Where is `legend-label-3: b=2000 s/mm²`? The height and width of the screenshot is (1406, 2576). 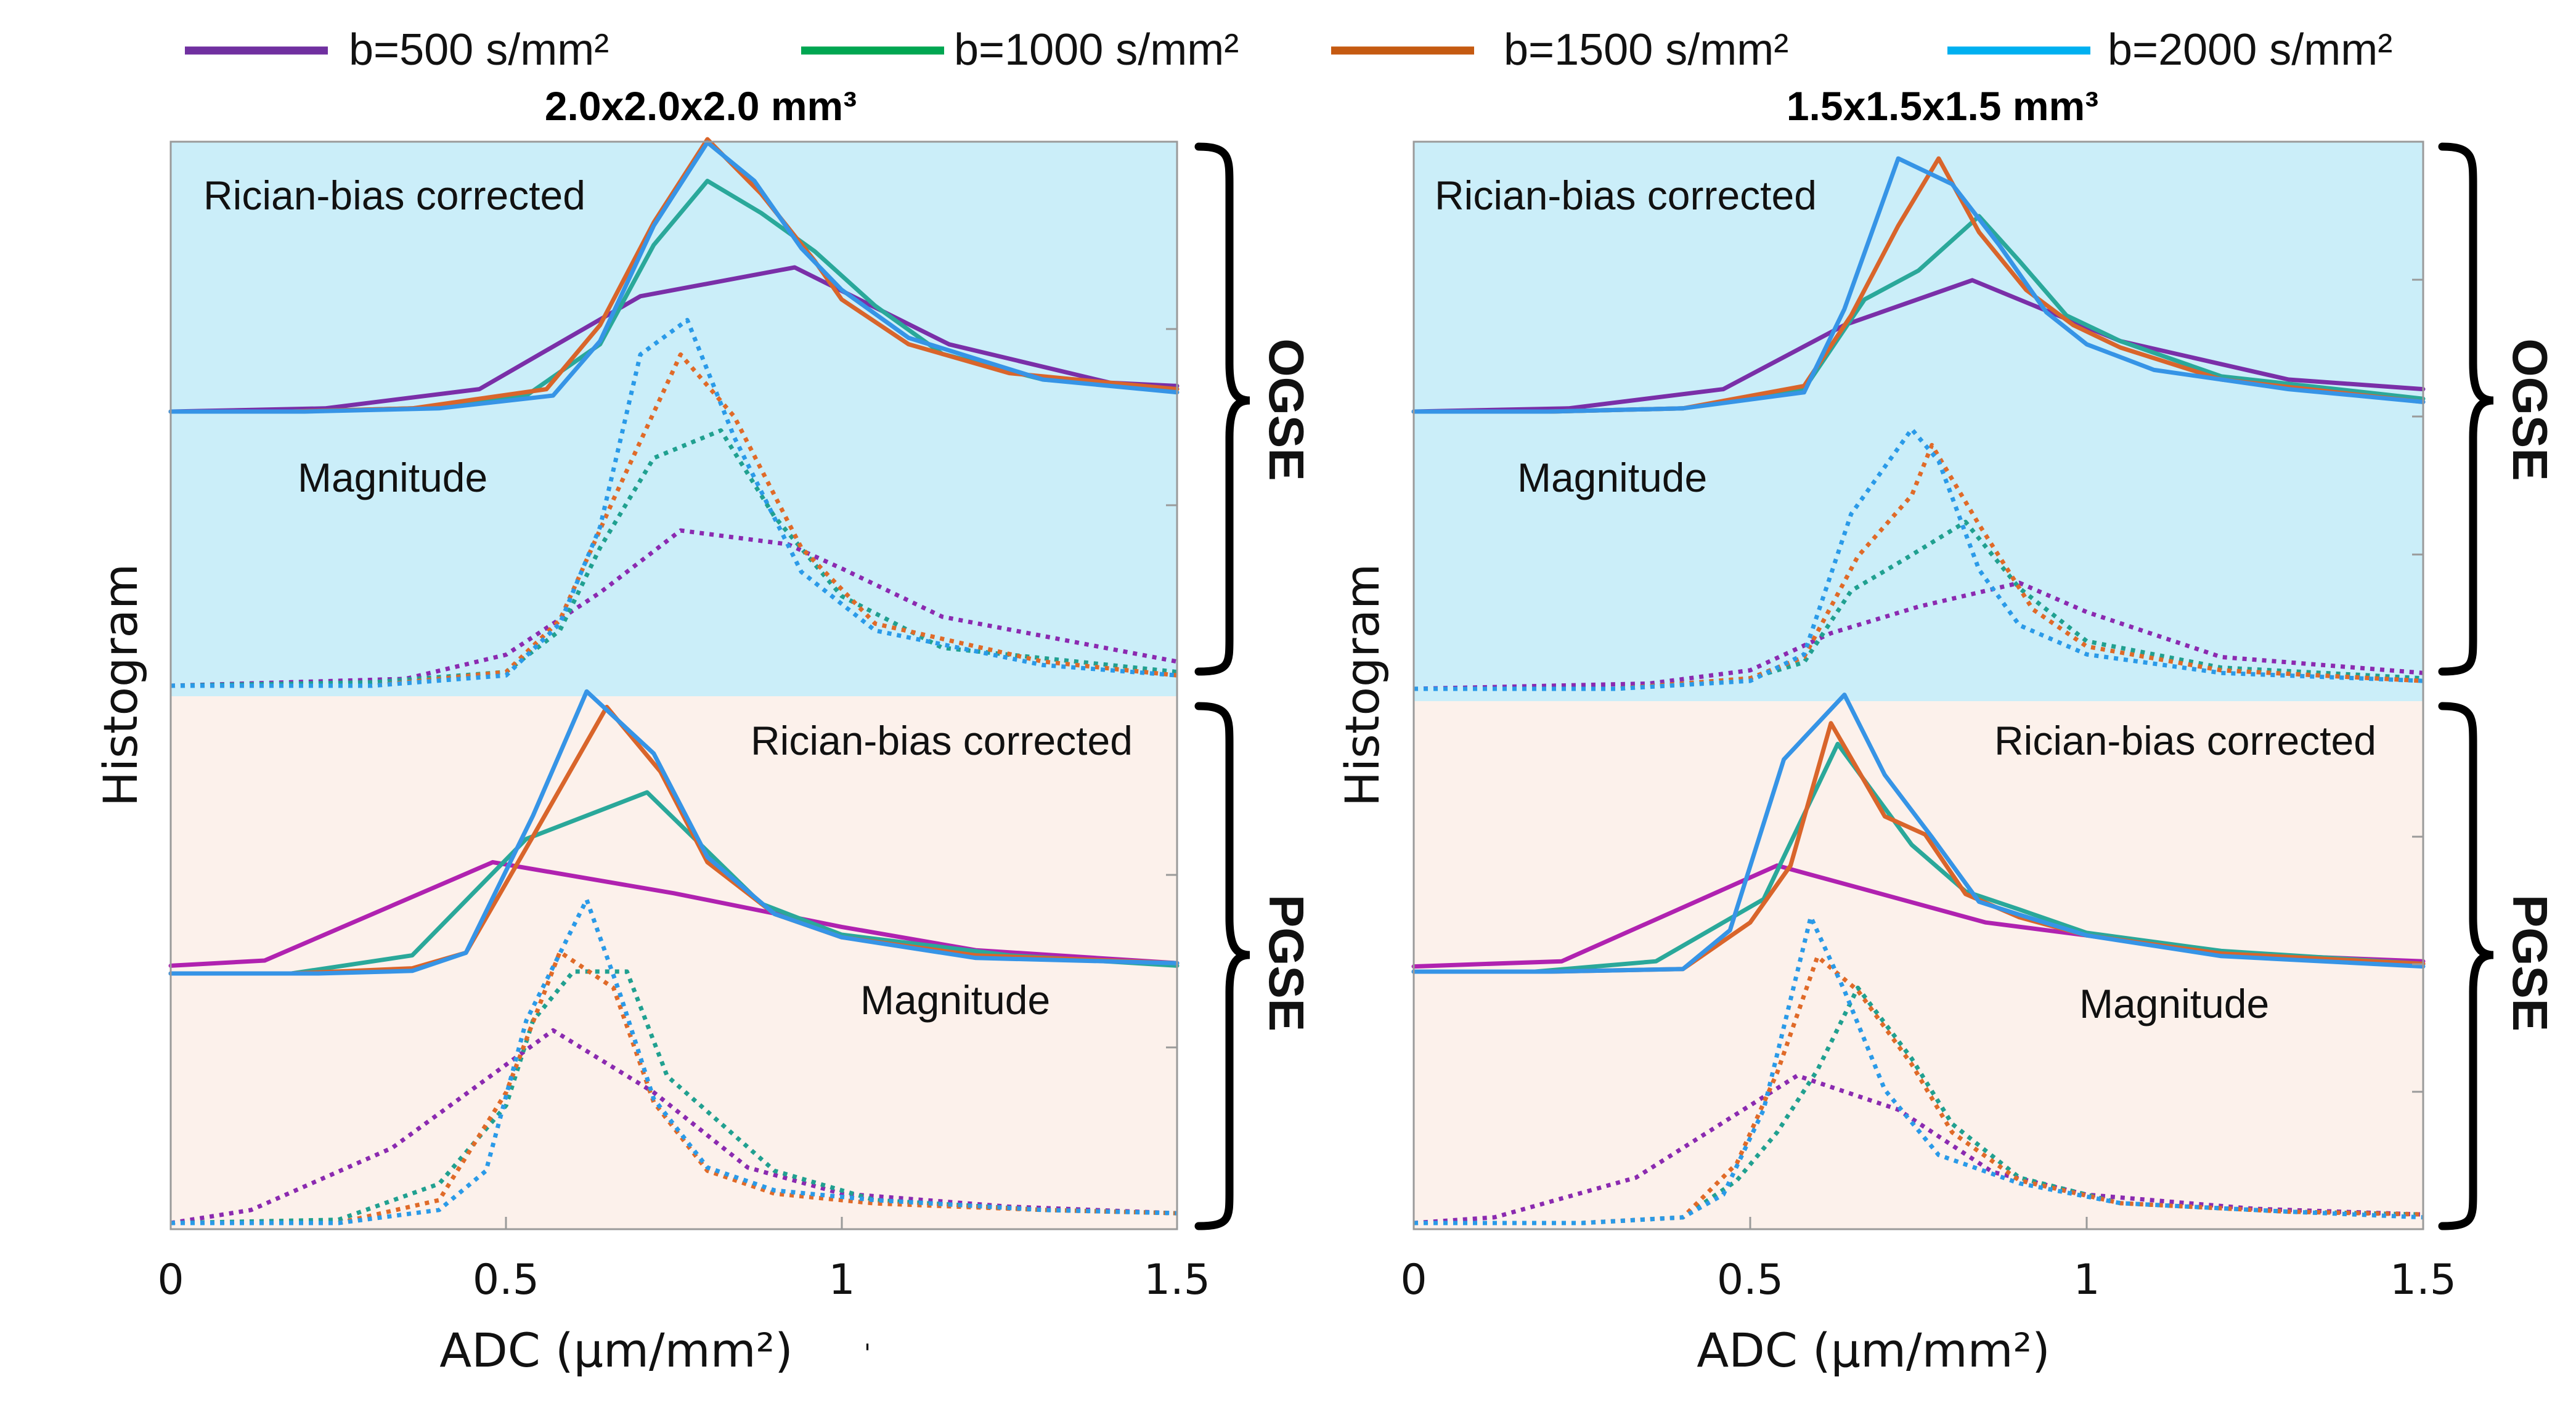
legend-label-3: b=2000 s/mm² is located at coordinates (2250, 50).